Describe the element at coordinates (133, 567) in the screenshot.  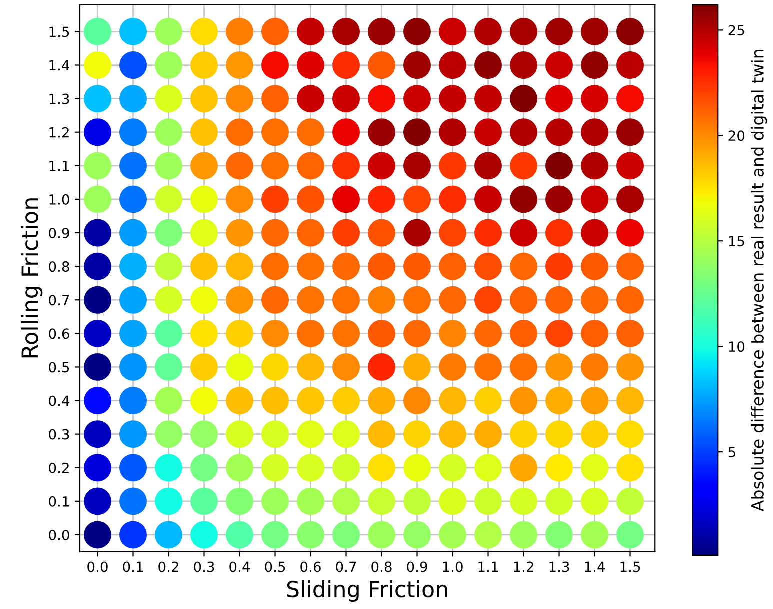
I see `x-tick-label: 0.1` at that location.